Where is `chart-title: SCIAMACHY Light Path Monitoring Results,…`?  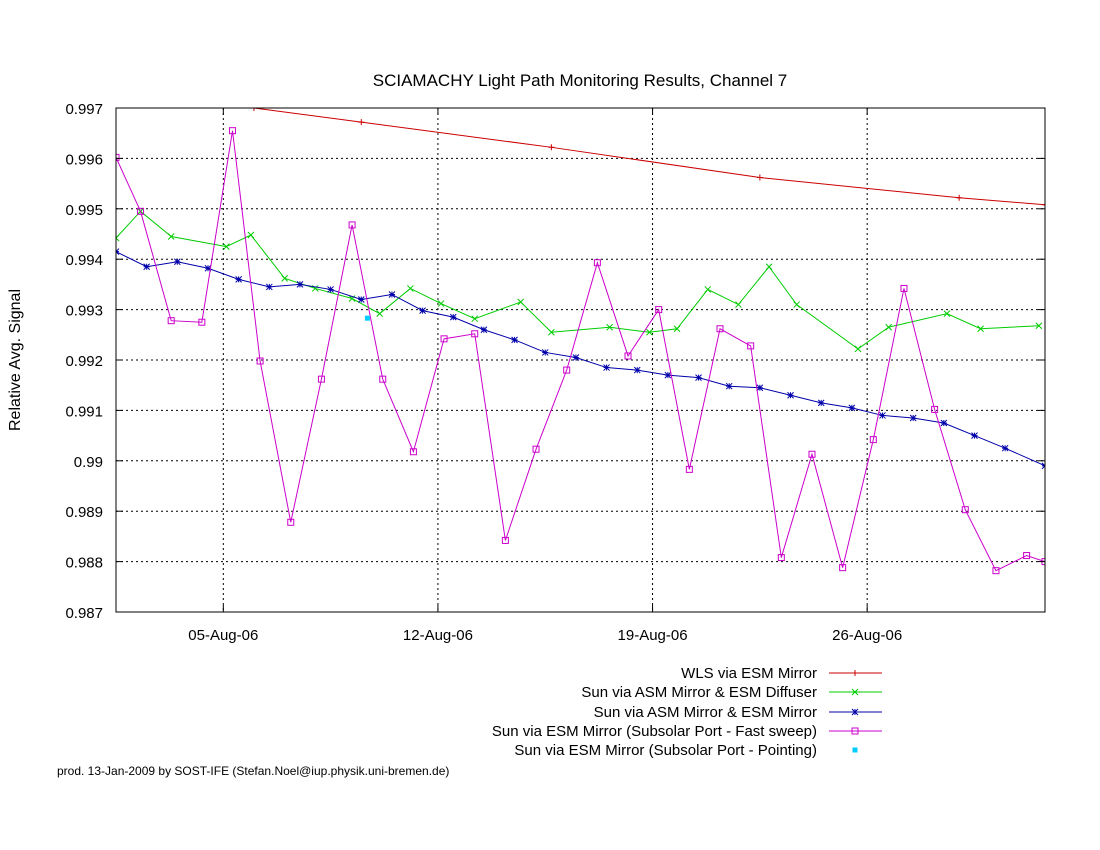 chart-title: SCIAMACHY Light Path Monitoring Results,… is located at coordinates (580, 80).